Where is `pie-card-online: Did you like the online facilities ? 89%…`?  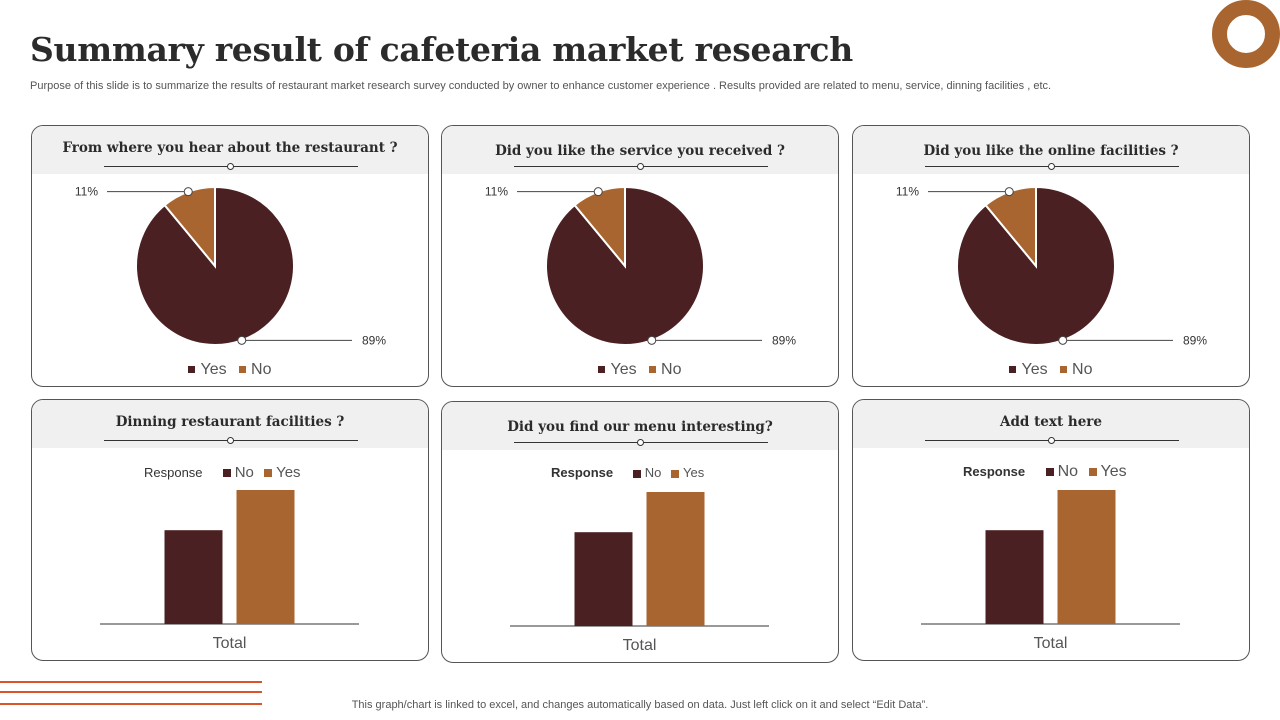 pie-card-online: Did you like the online facilities ? 89%… is located at coordinates (1051, 256).